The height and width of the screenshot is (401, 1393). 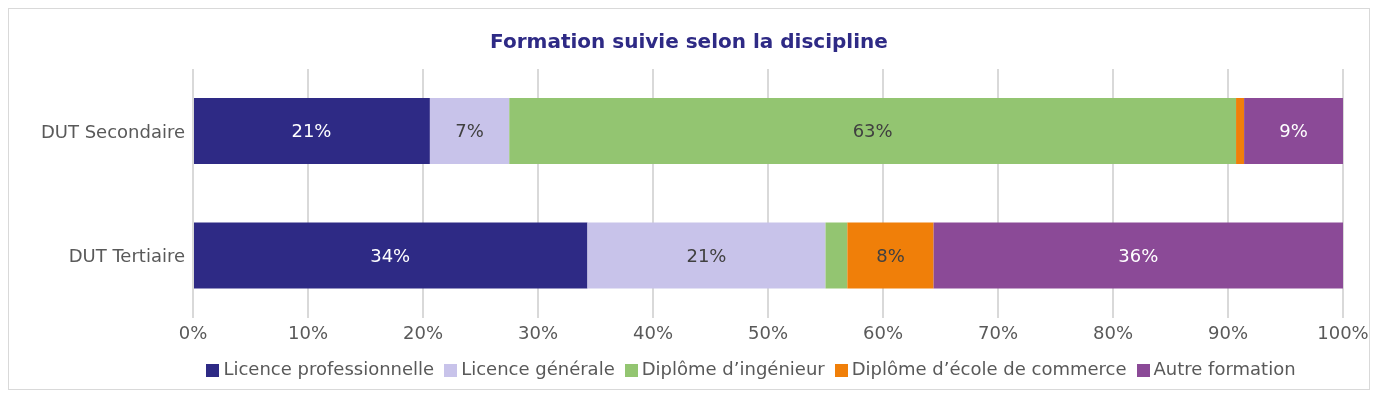 I want to click on data-label: 63%, so click(x=872, y=131).